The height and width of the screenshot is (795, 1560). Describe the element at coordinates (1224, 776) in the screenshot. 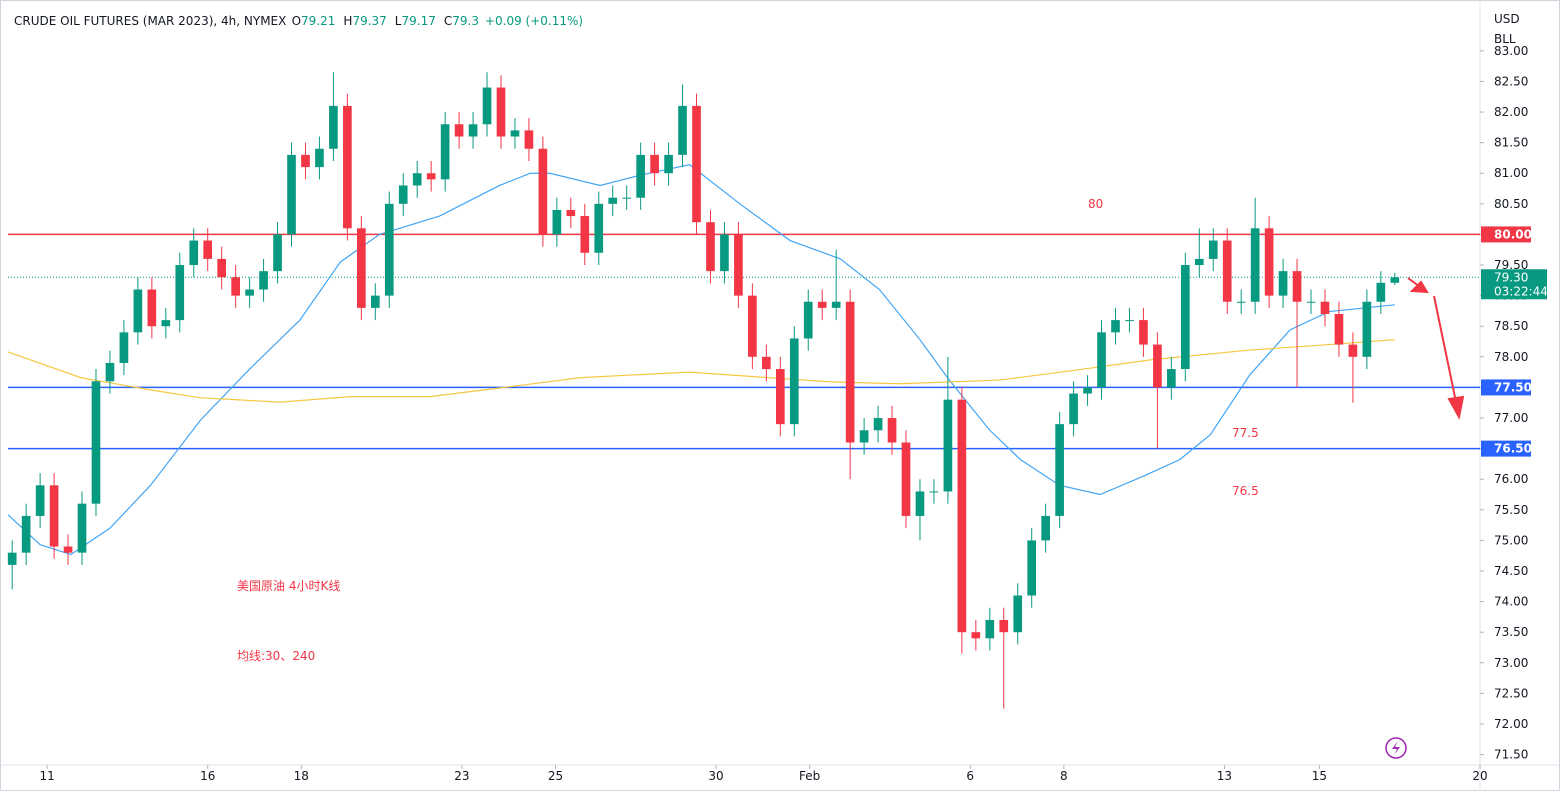

I see `x-tick-label: 13` at that location.